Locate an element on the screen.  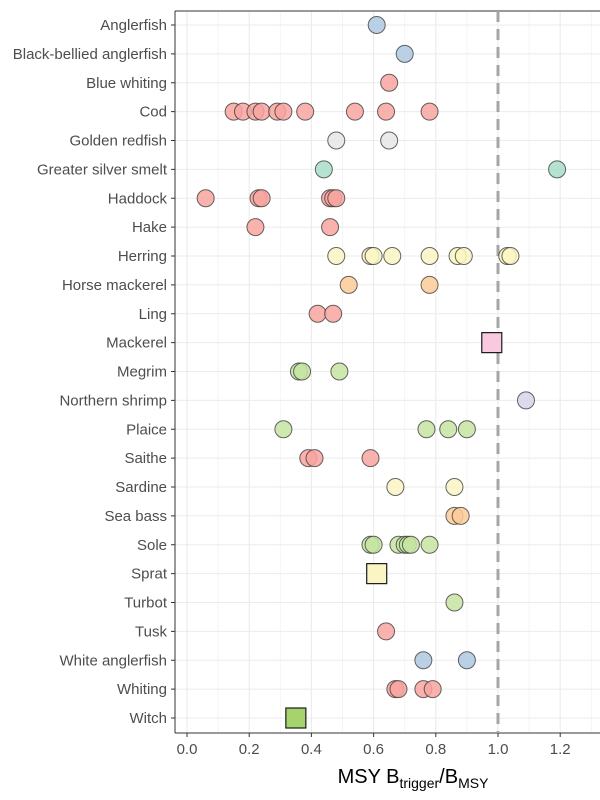
x-tick-label: 0.8 is located at coordinates (435, 749).